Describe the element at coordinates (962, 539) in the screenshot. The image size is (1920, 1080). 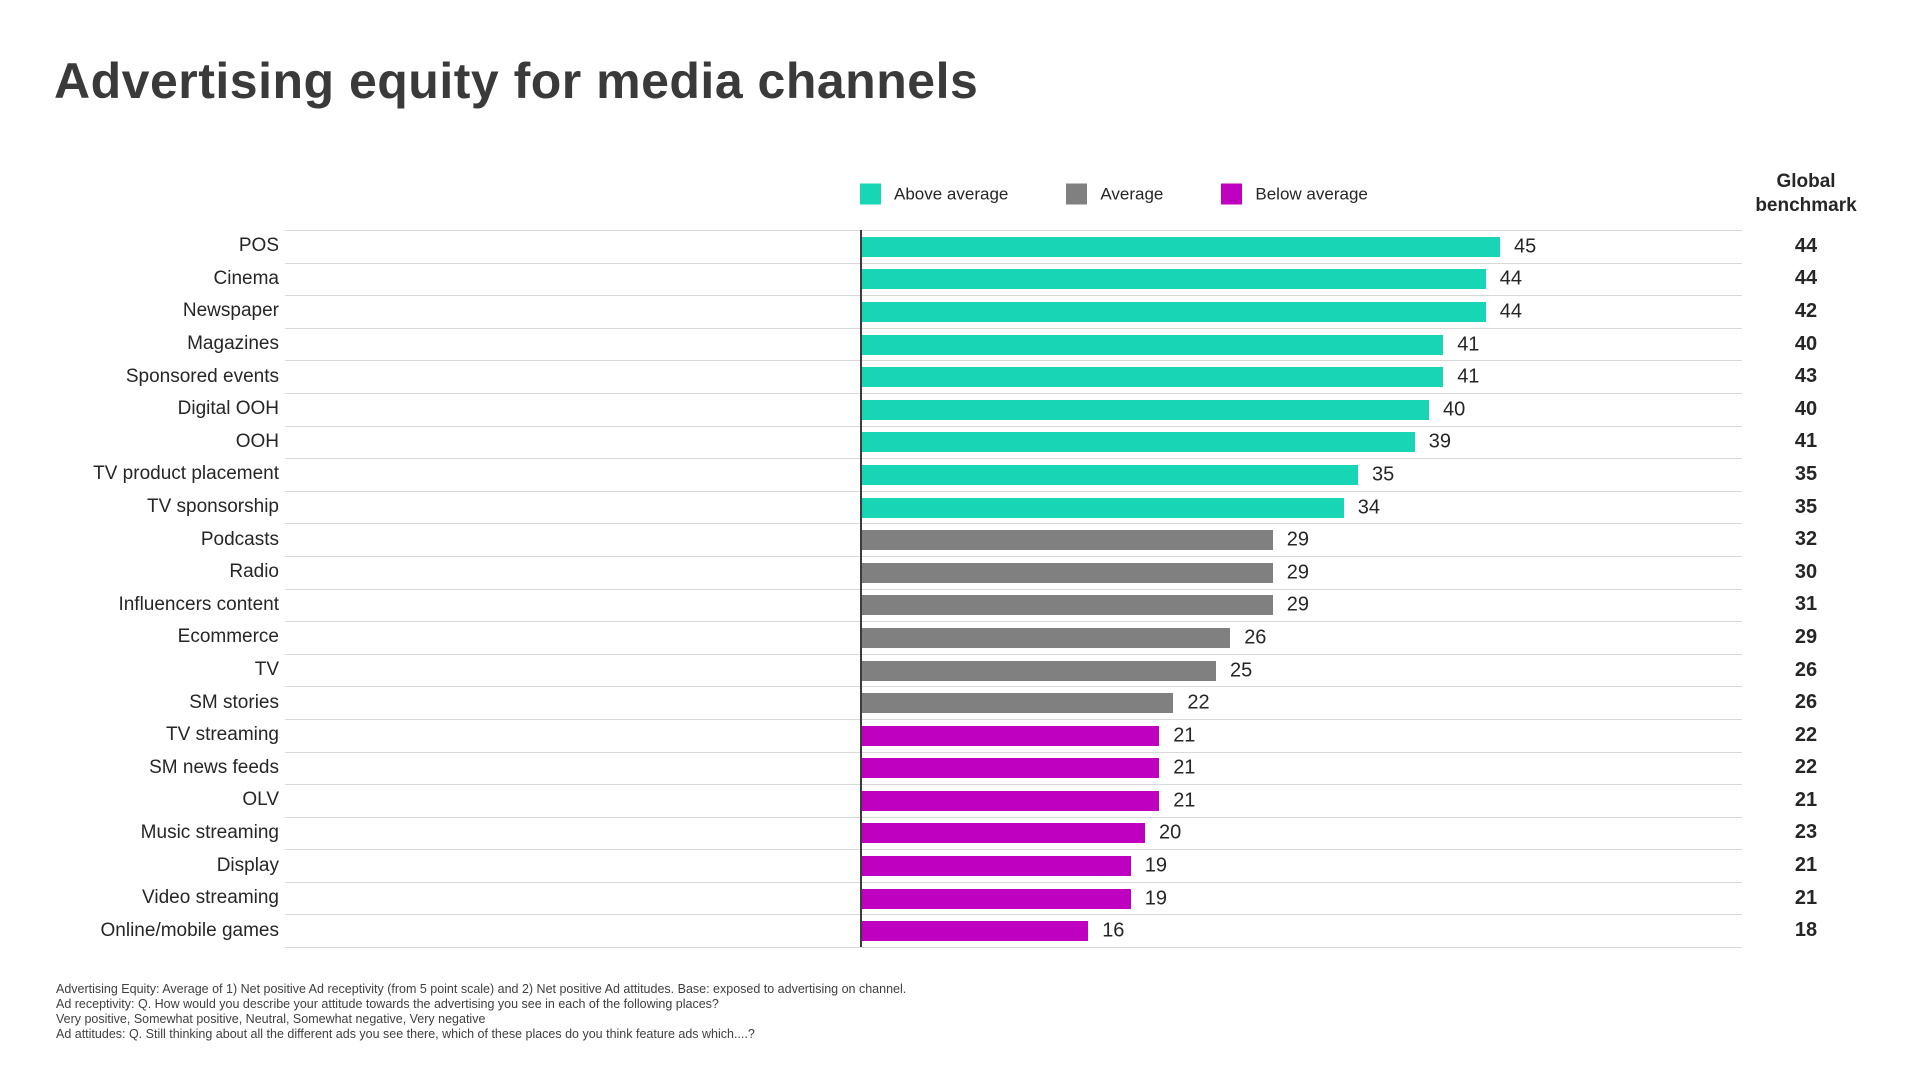
I see `chart-row: Podcasts 29 32` at that location.